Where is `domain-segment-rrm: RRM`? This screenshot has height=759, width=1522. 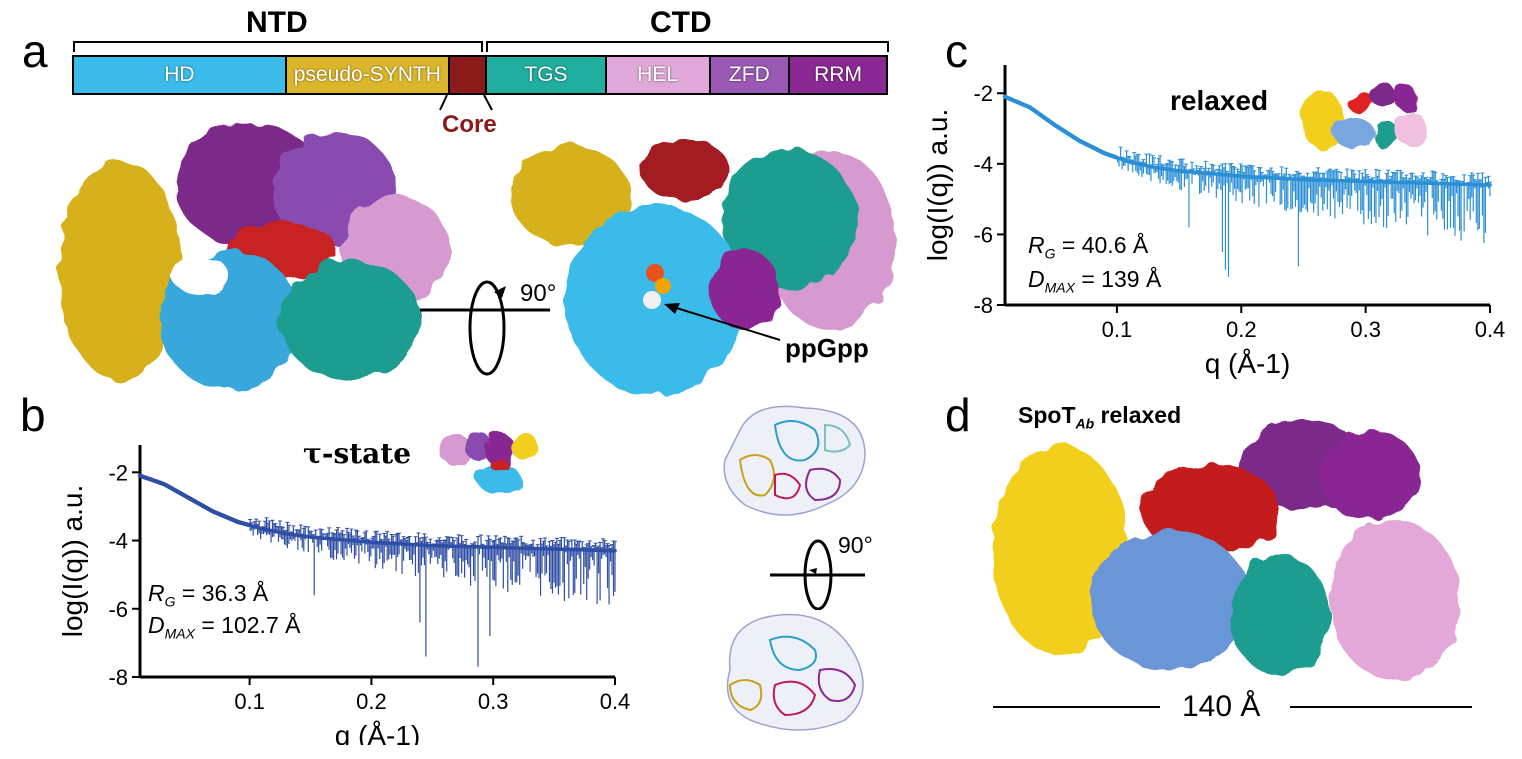 domain-segment-rrm: RRM is located at coordinates (838, 75).